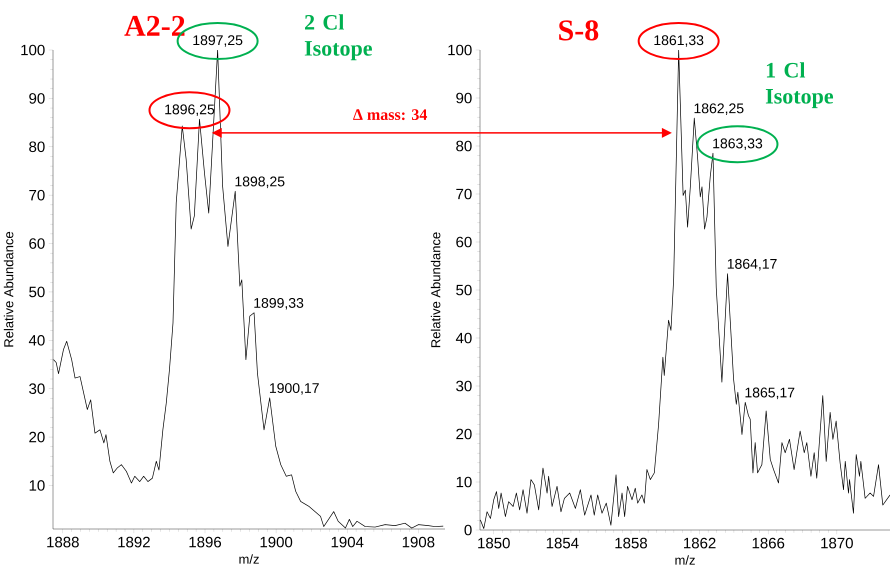  What do you see at coordinates (189, 110) in the screenshot?
I see `annotation: 1896,25` at bounding box center [189, 110].